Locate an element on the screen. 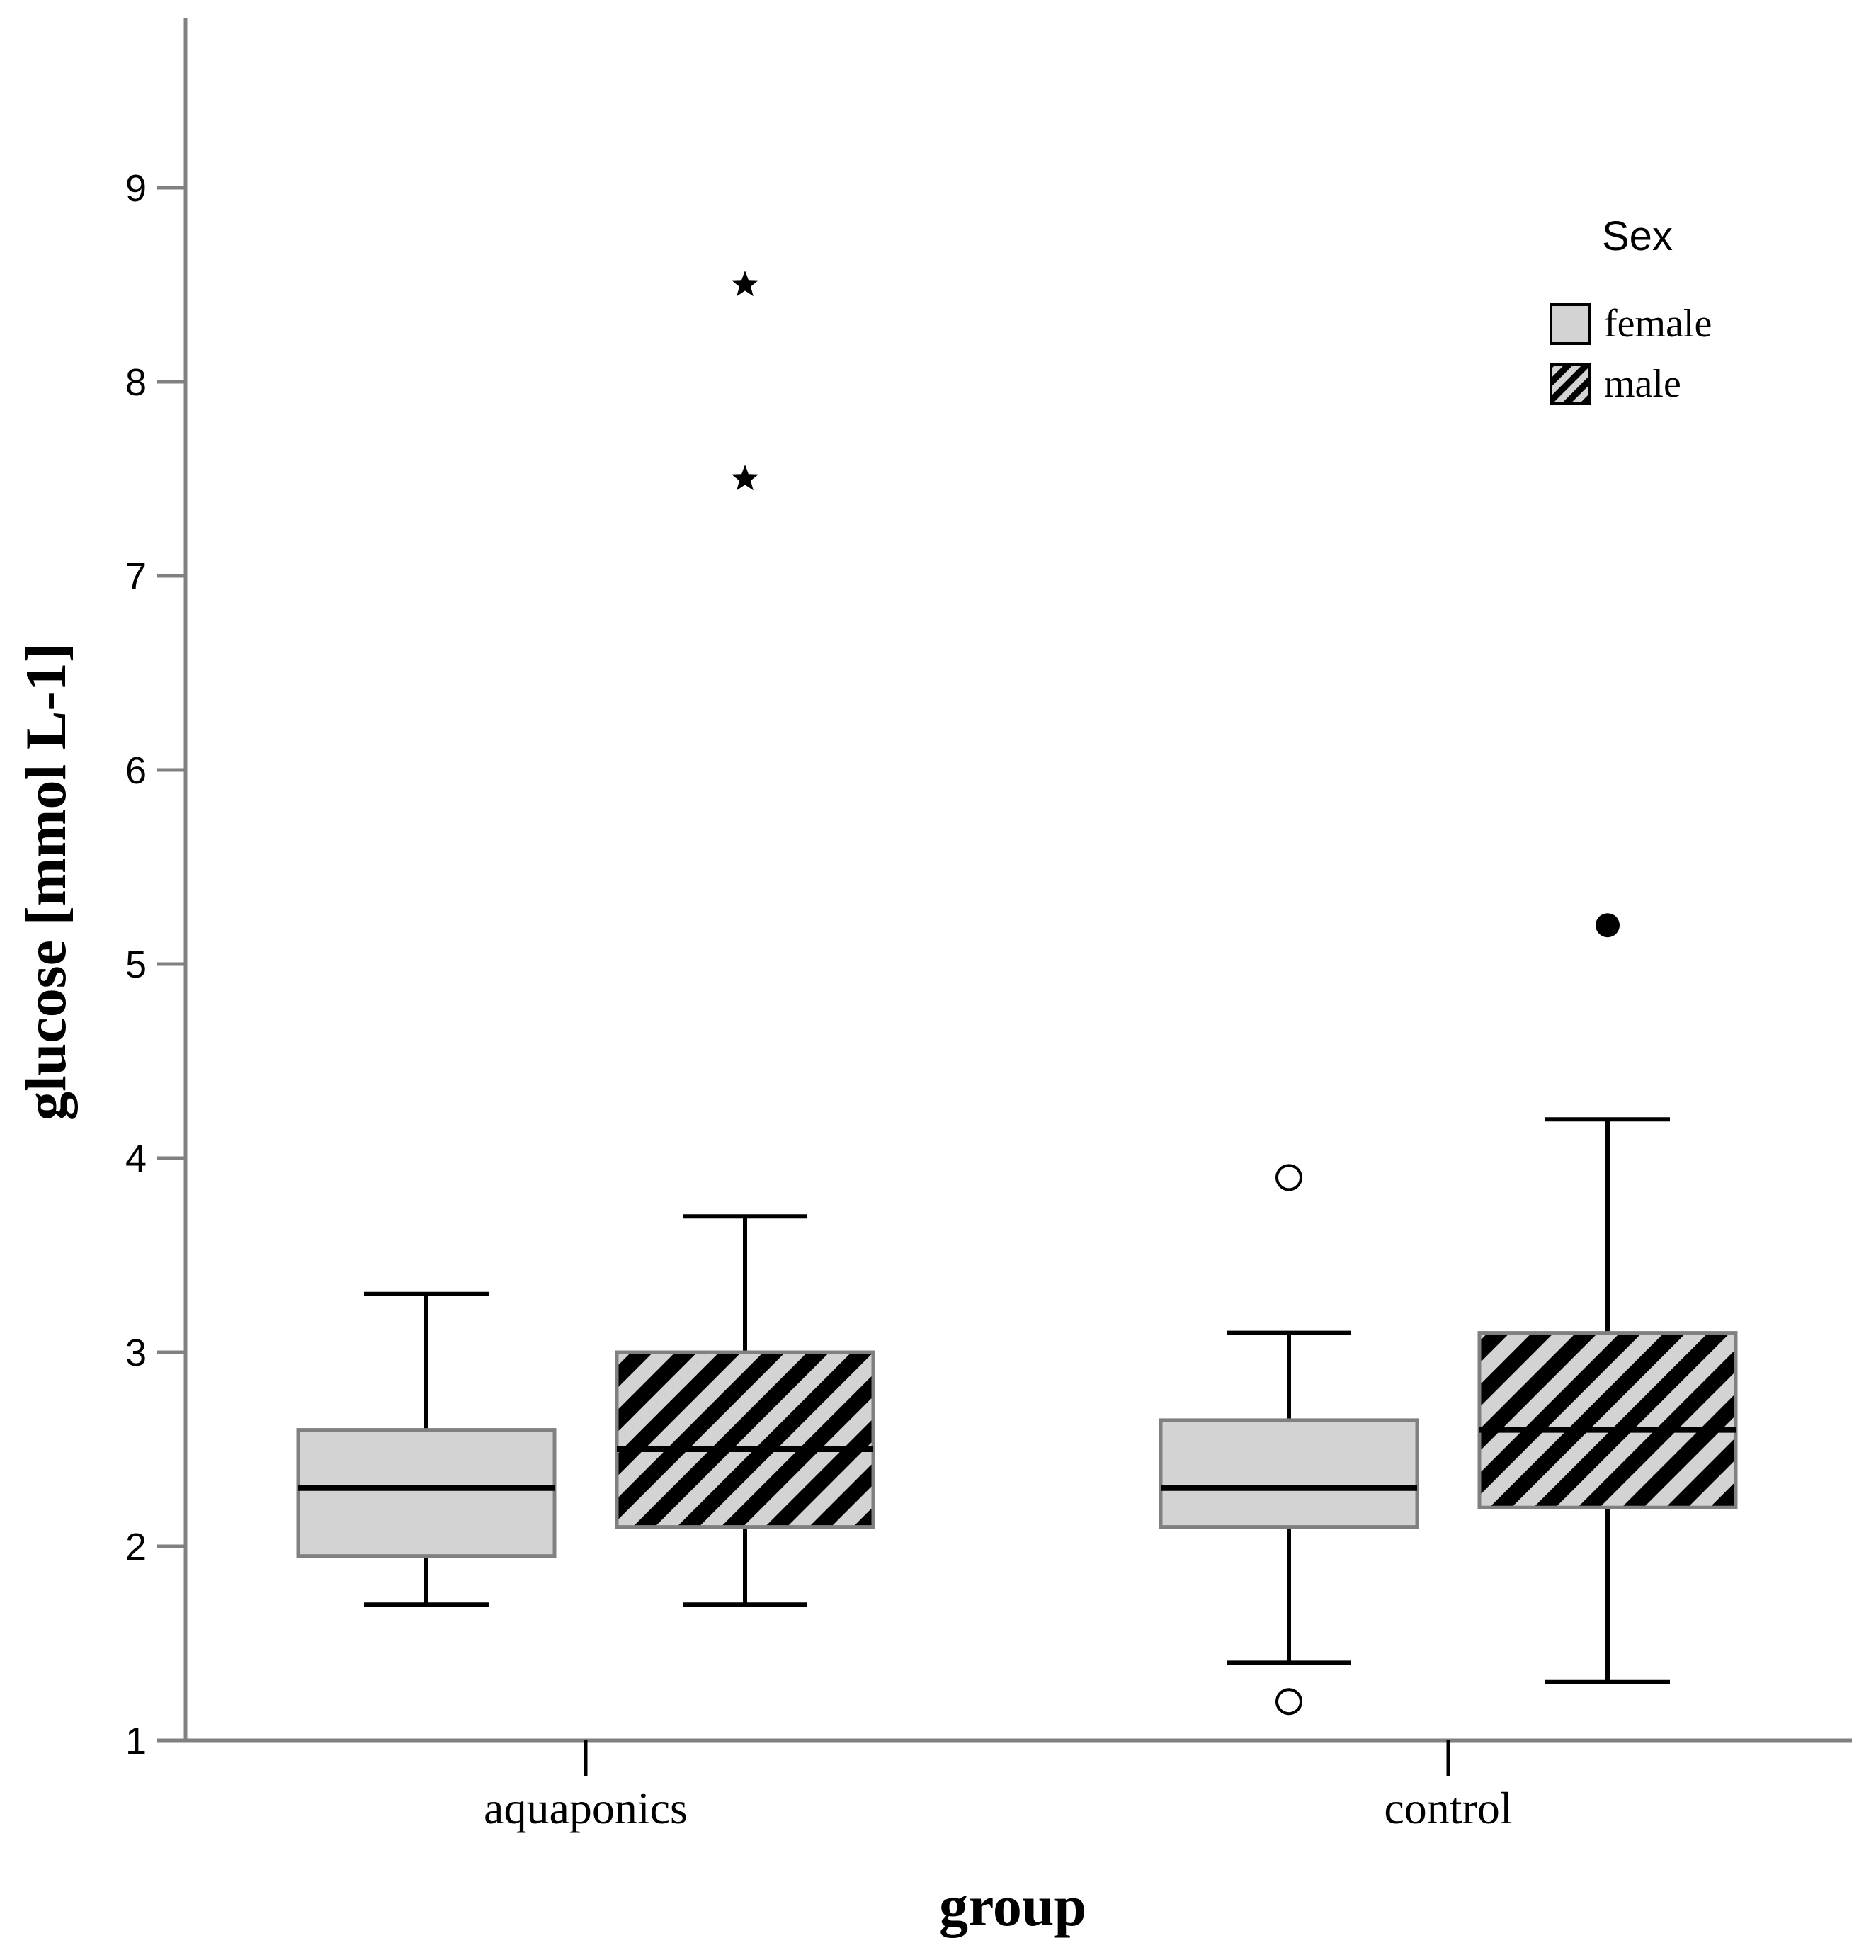  legend-entry-male: male is located at coordinates (1615, 384).